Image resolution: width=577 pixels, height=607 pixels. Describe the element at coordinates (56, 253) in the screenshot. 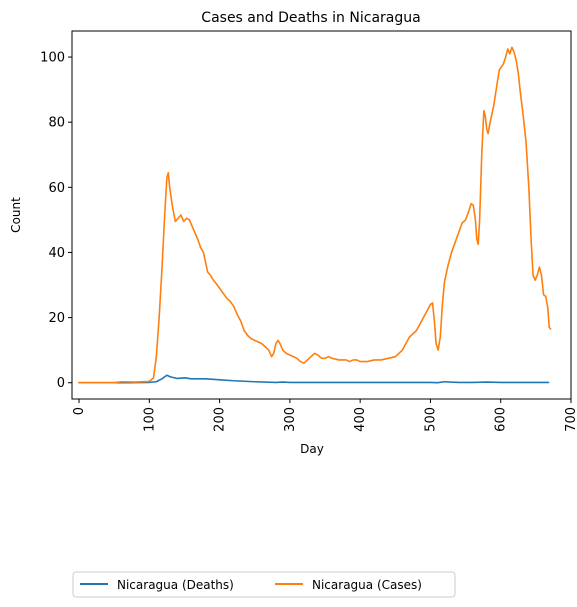

I see `y-tick-label: 40` at that location.